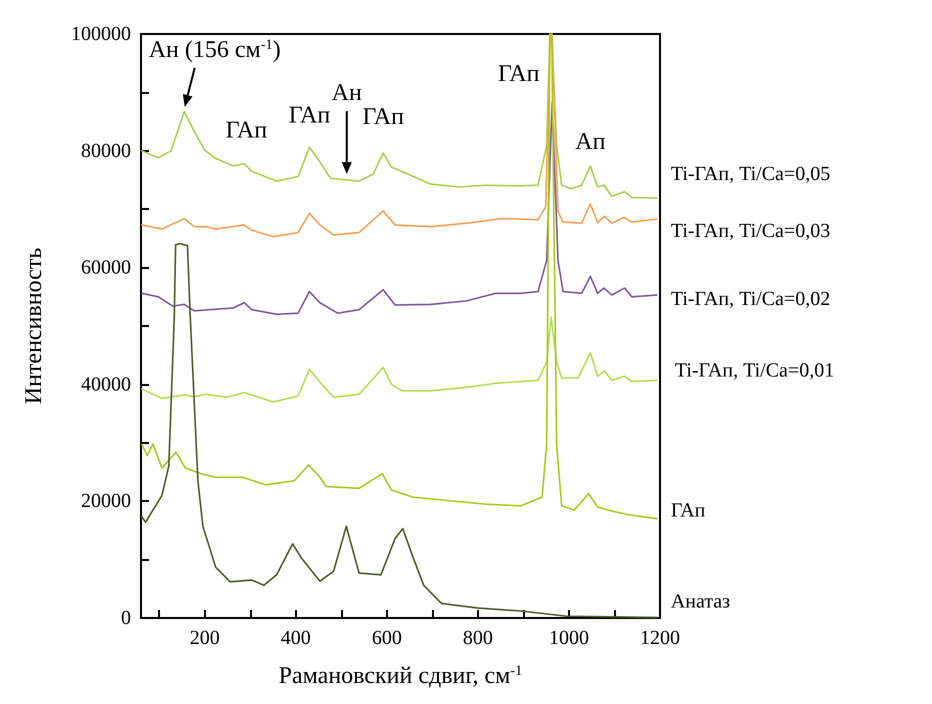 This screenshot has height=704, width=932. What do you see at coordinates (34, 326) in the screenshot?
I see `y-axis-title: Интенсивность` at bounding box center [34, 326].